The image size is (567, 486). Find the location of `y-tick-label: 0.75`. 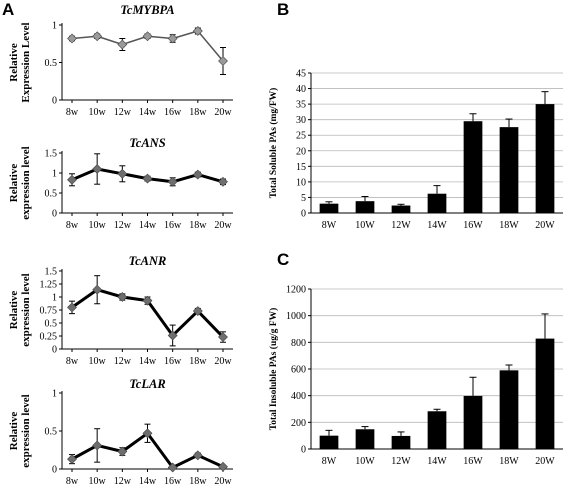

y-tick-label: 0.75 is located at coordinates (49, 311).